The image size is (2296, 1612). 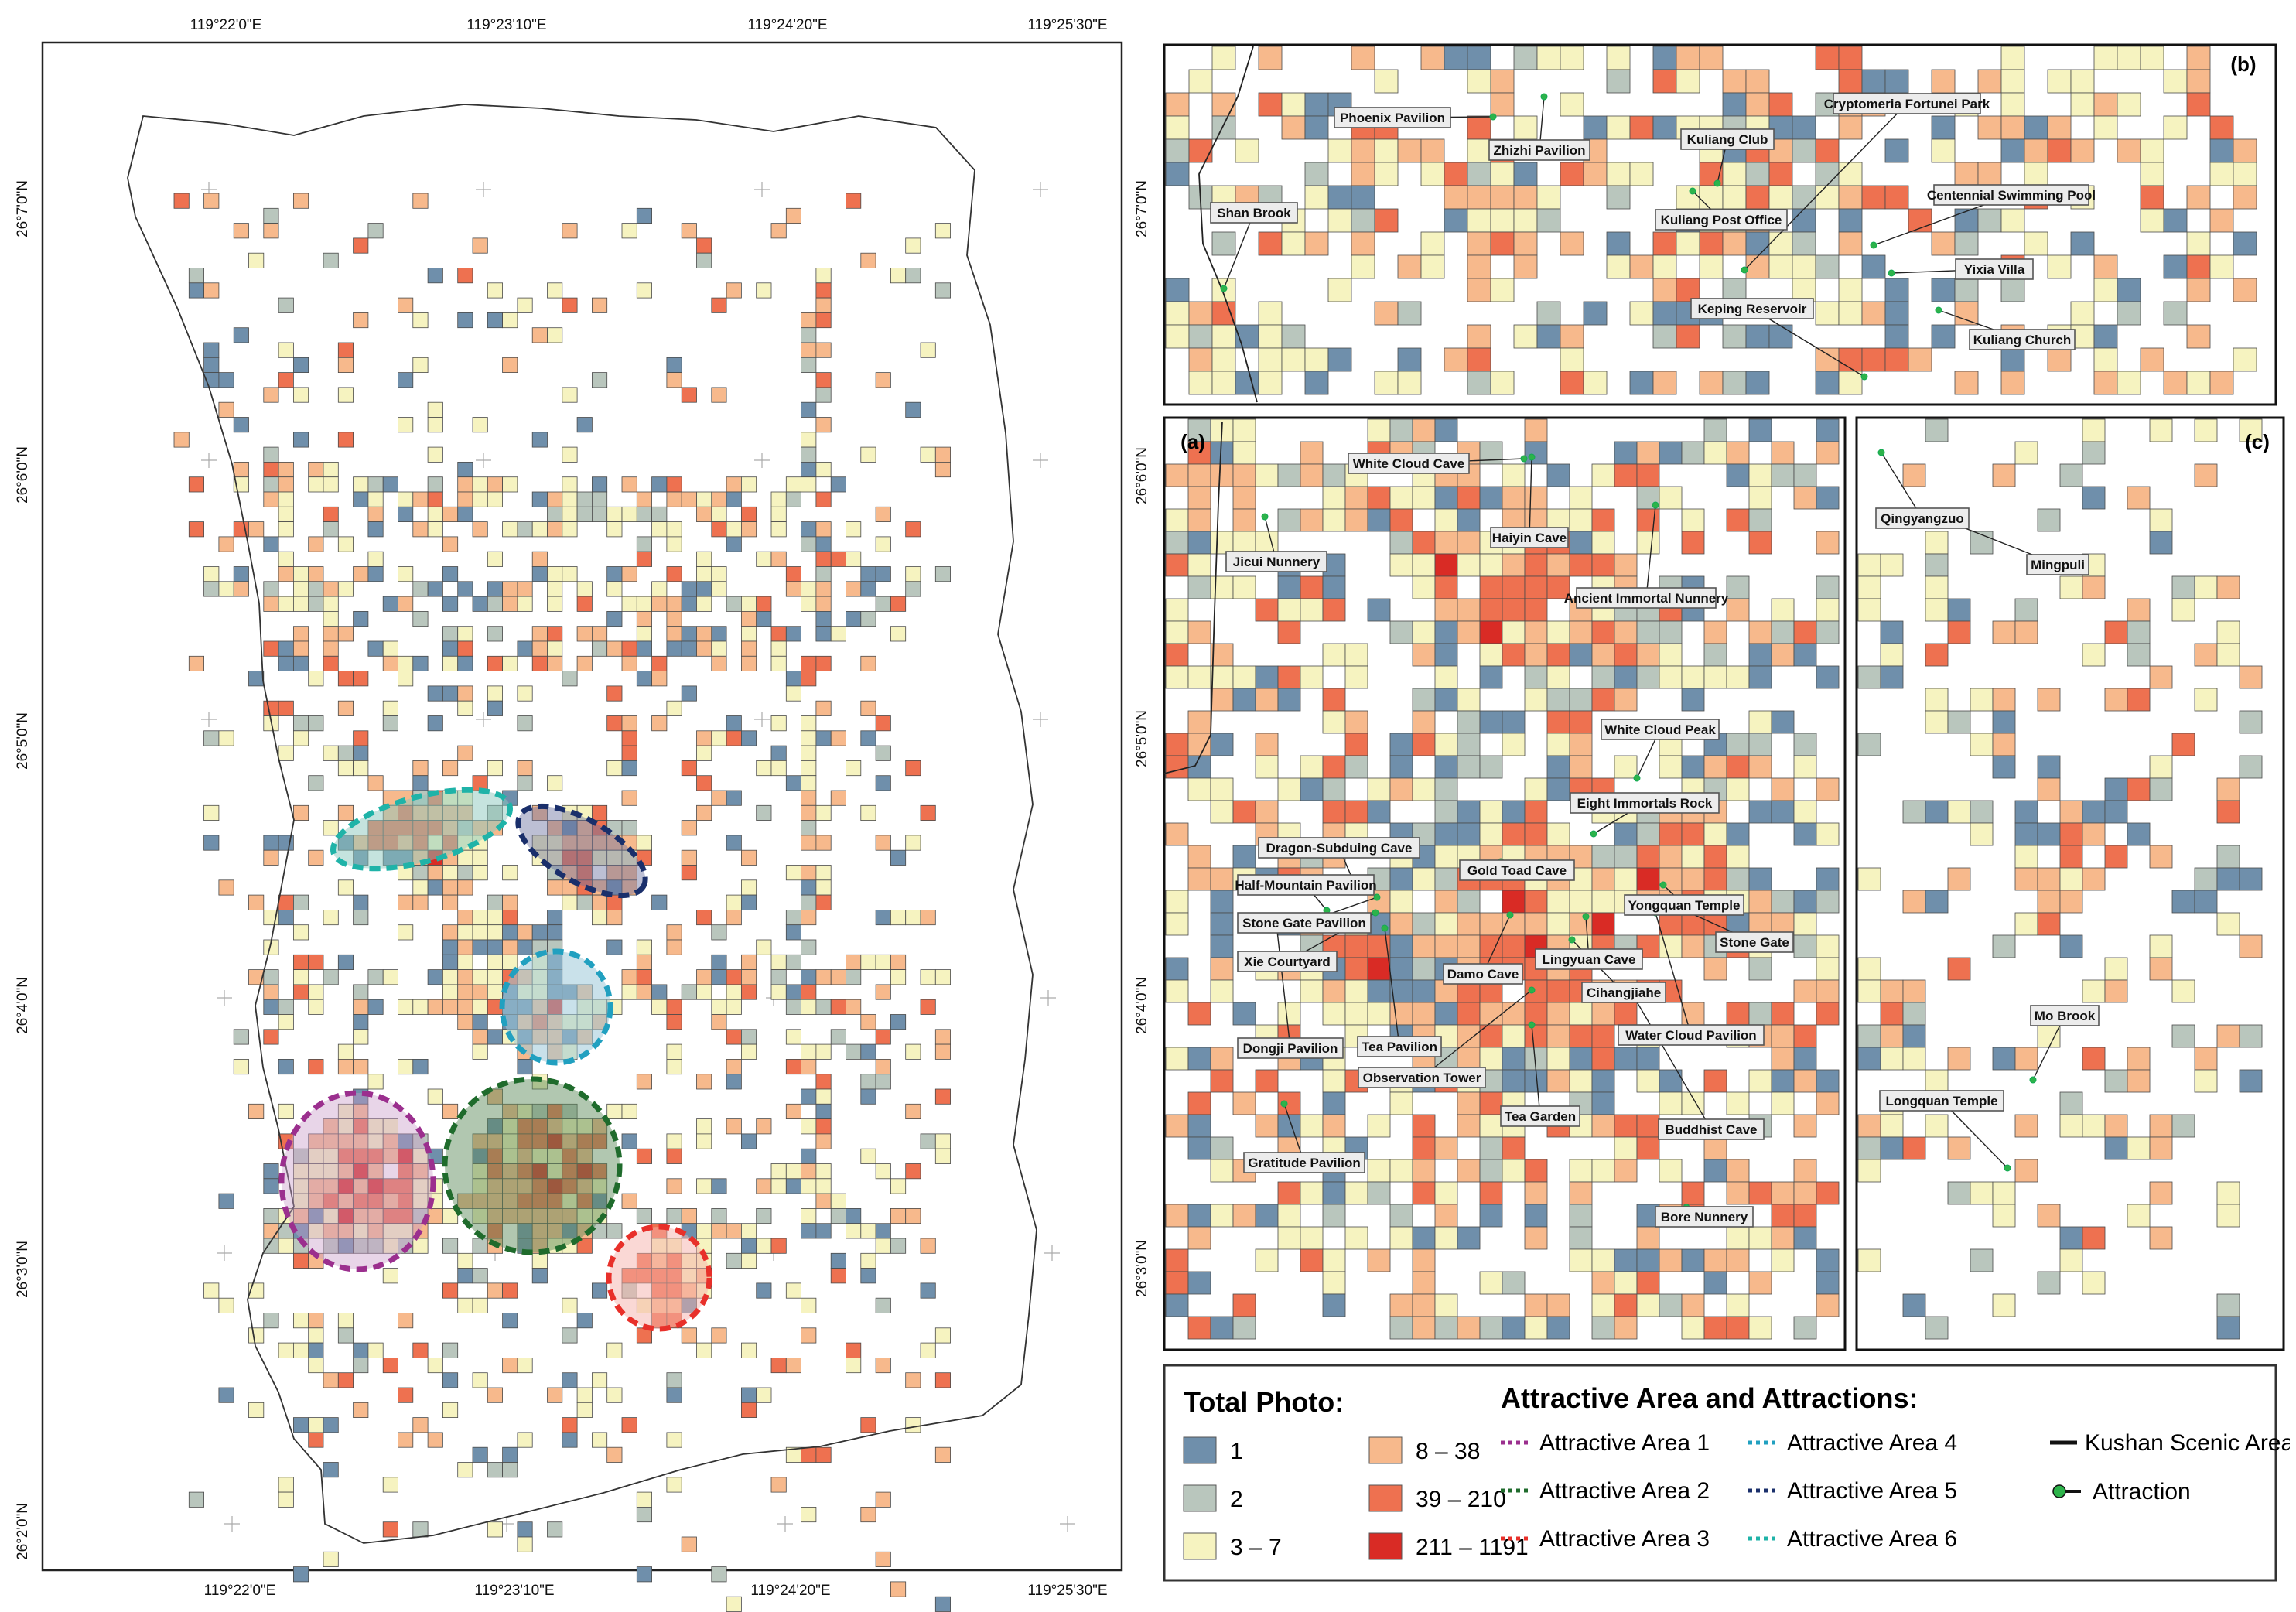 What do you see at coordinates (1995, 270) in the screenshot?
I see `attraction-label-text: Yixia Villa` at bounding box center [1995, 270].